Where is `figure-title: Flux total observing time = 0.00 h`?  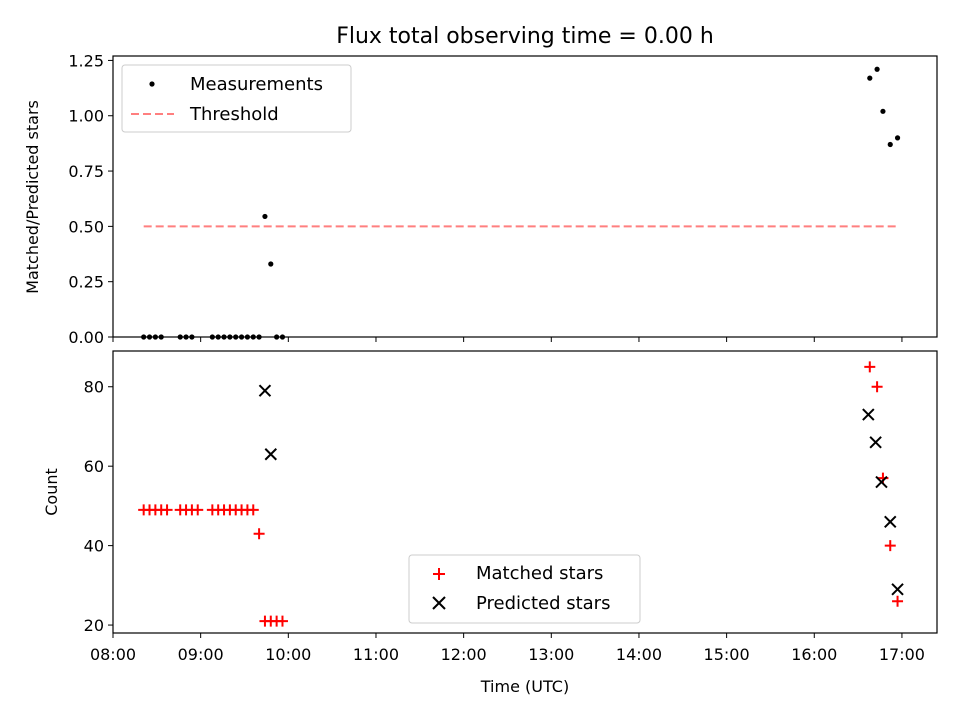
figure-title: Flux total observing time = 0.00 h is located at coordinates (525, 36).